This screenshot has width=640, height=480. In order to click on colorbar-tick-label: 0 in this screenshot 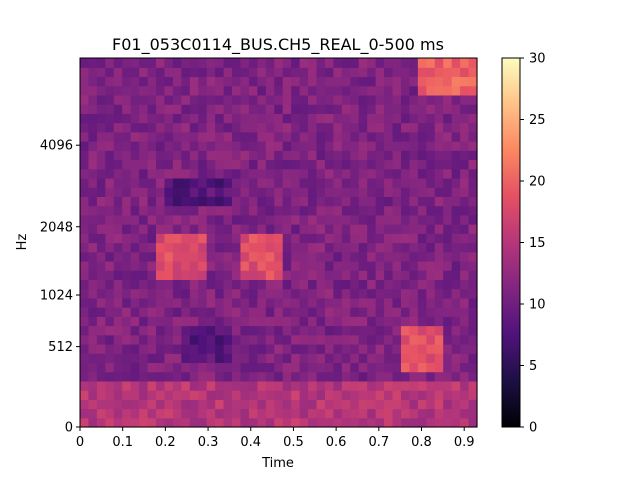, I will do `click(533, 428)`.